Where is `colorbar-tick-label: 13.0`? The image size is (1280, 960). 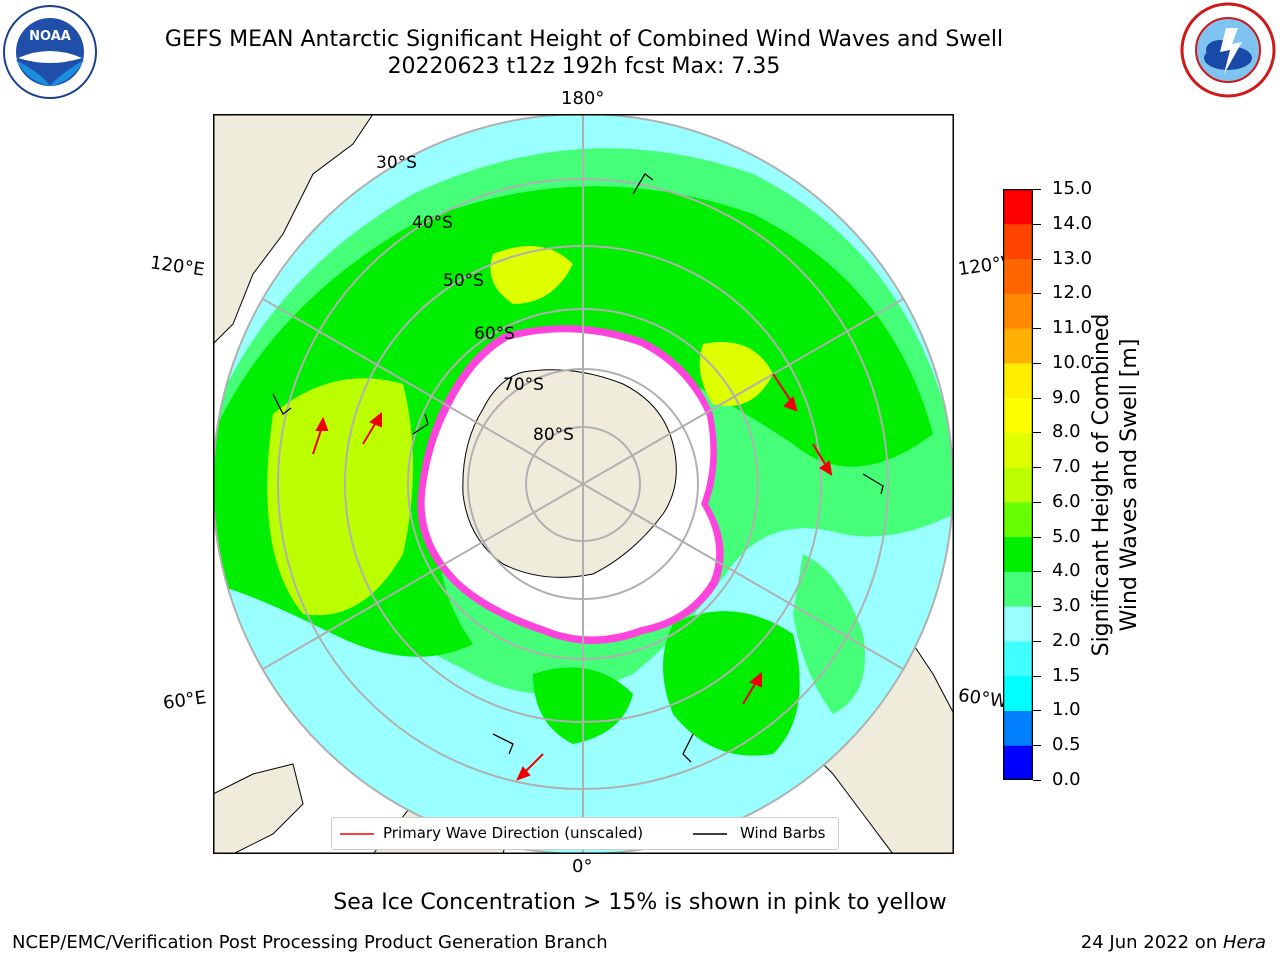
colorbar-tick-label: 13.0 is located at coordinates (1072, 258).